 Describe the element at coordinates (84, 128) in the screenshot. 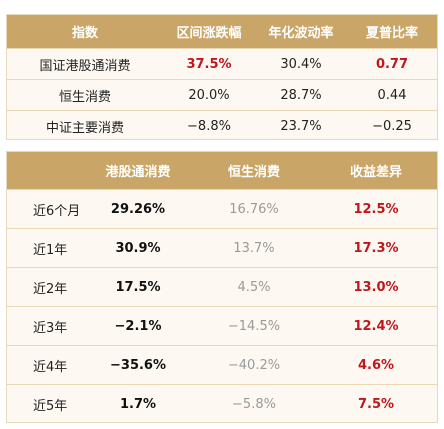

I see `index-name: 中证主要消费` at that location.